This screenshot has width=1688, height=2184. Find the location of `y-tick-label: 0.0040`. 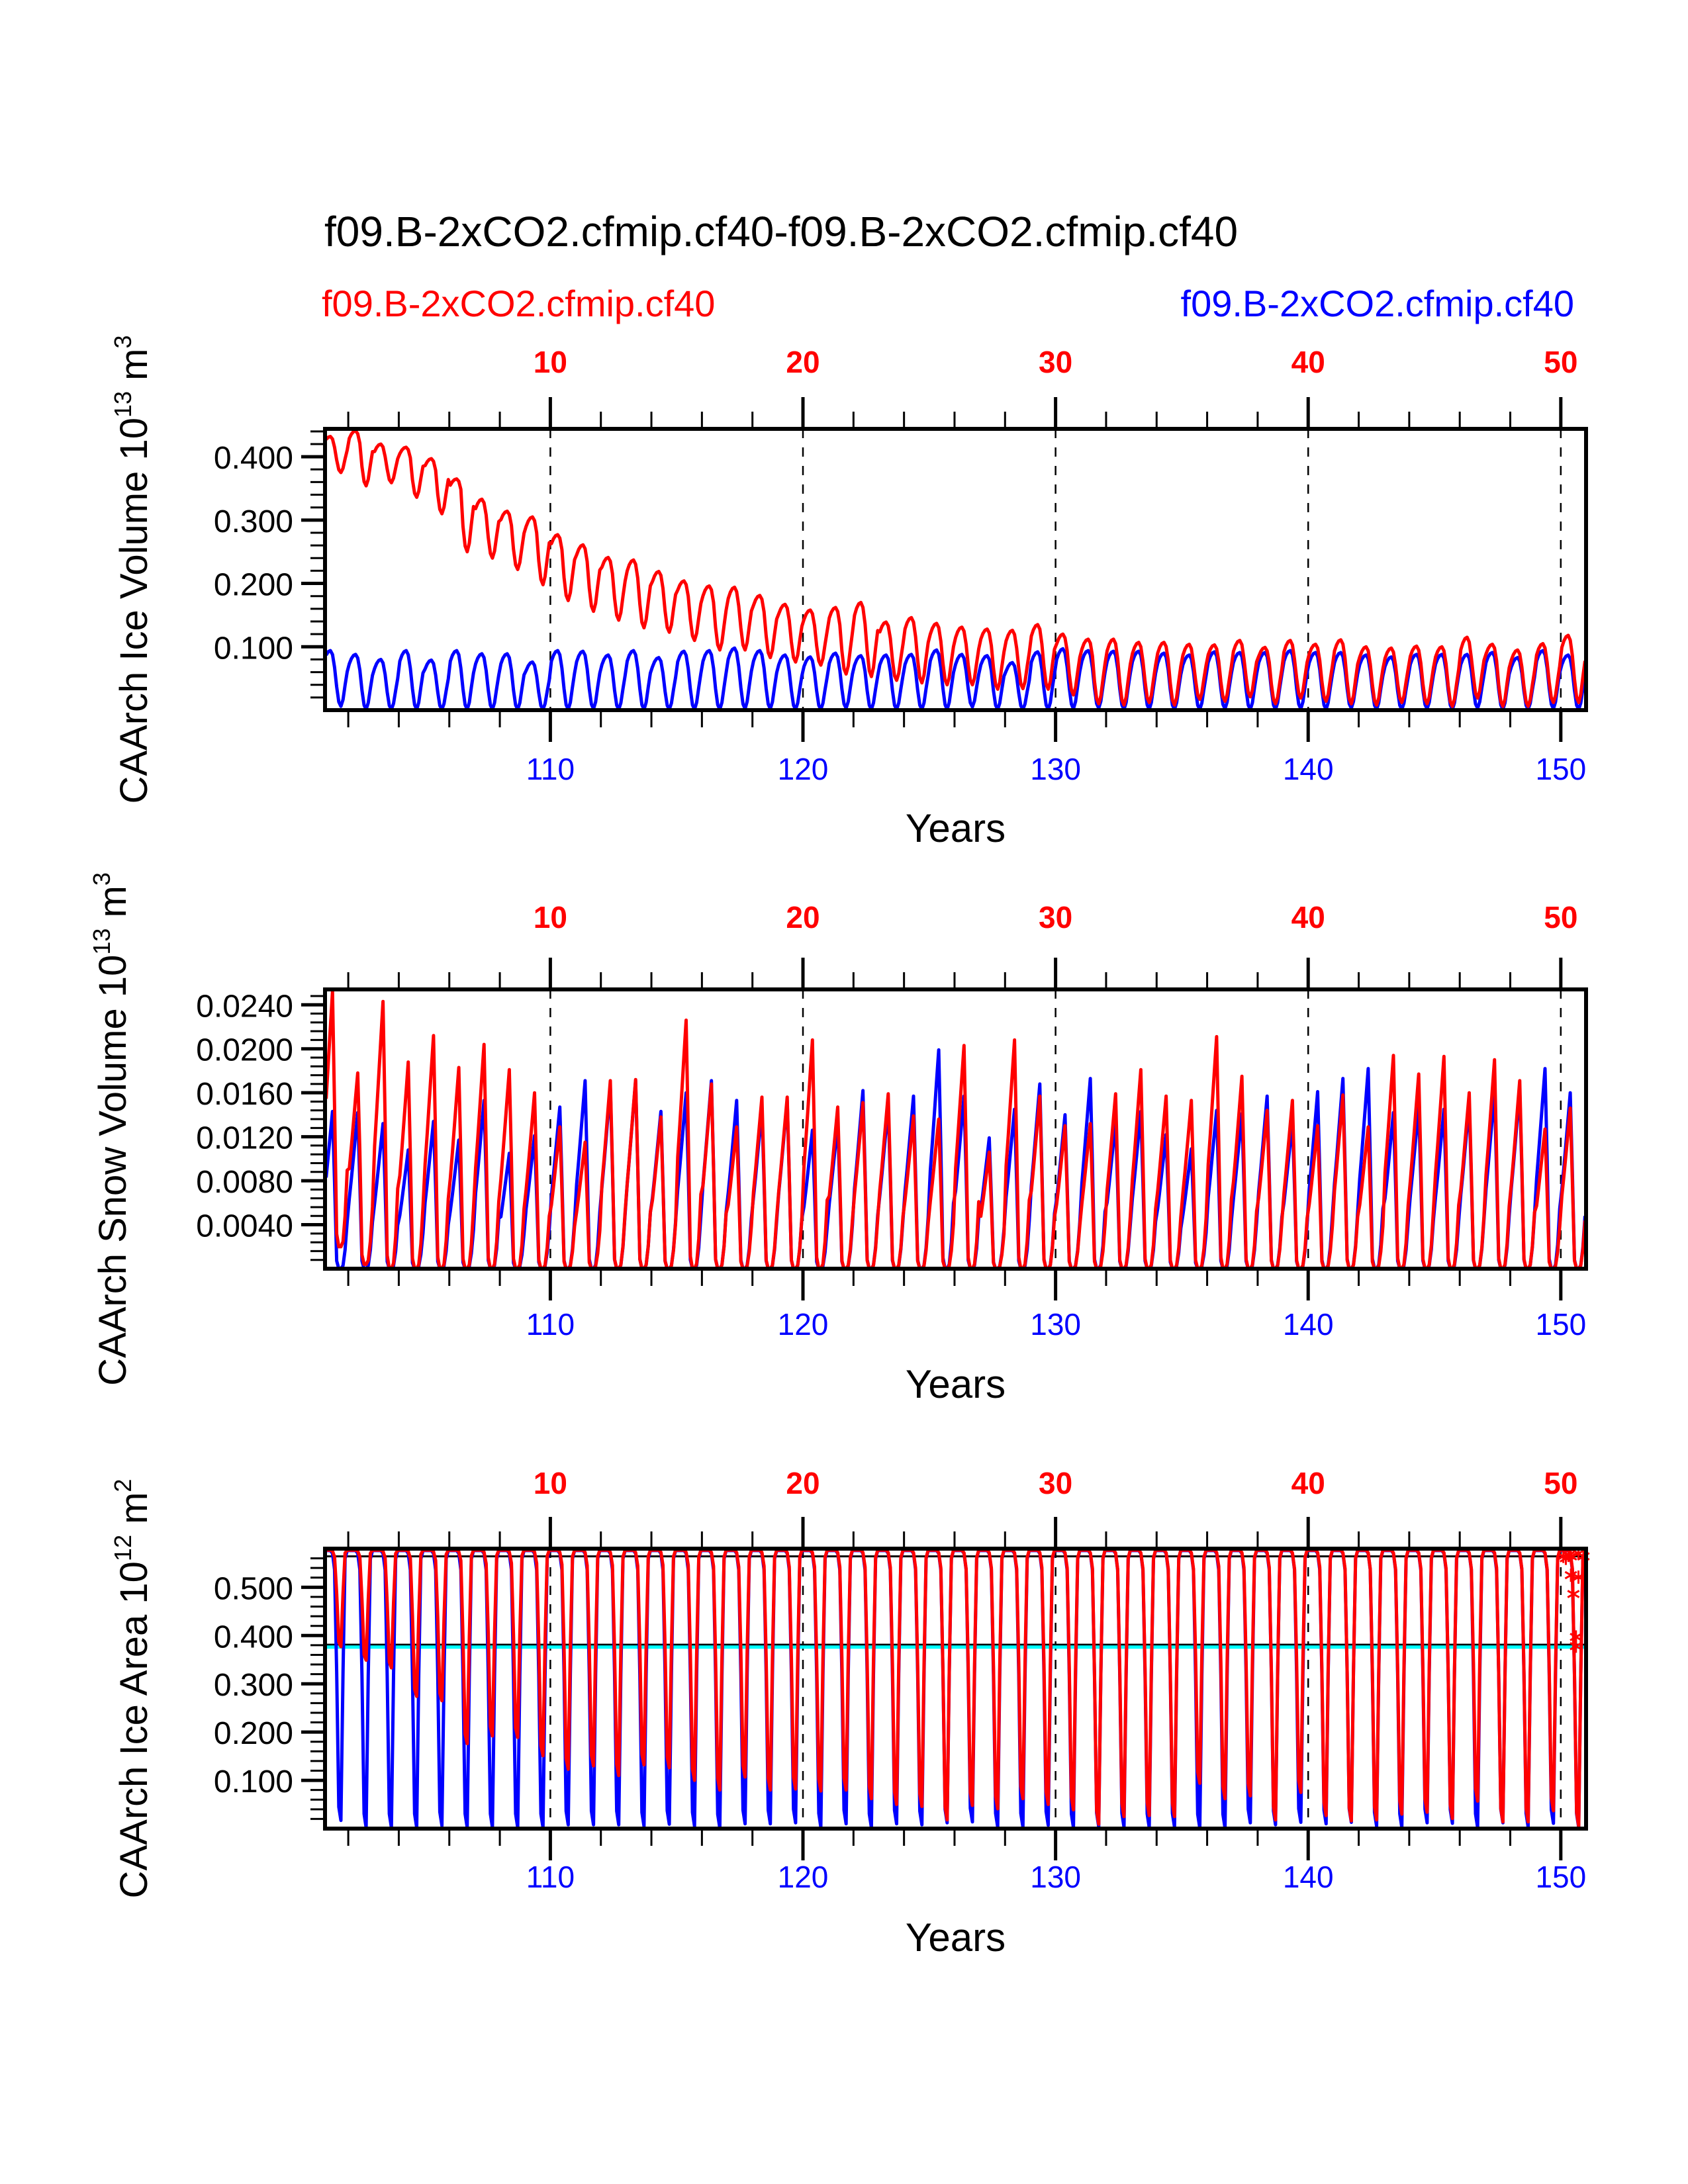

y-tick-label: 0.0040 is located at coordinates (244, 1226).